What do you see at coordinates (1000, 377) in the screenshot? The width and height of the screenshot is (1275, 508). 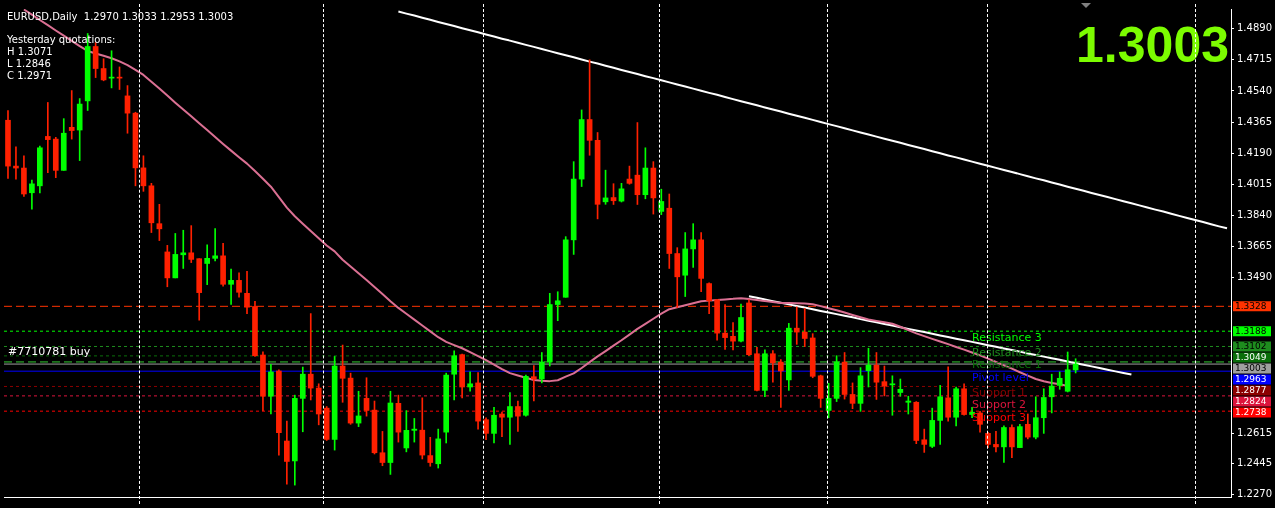 I see `annotation: Pivot level` at bounding box center [1000, 377].